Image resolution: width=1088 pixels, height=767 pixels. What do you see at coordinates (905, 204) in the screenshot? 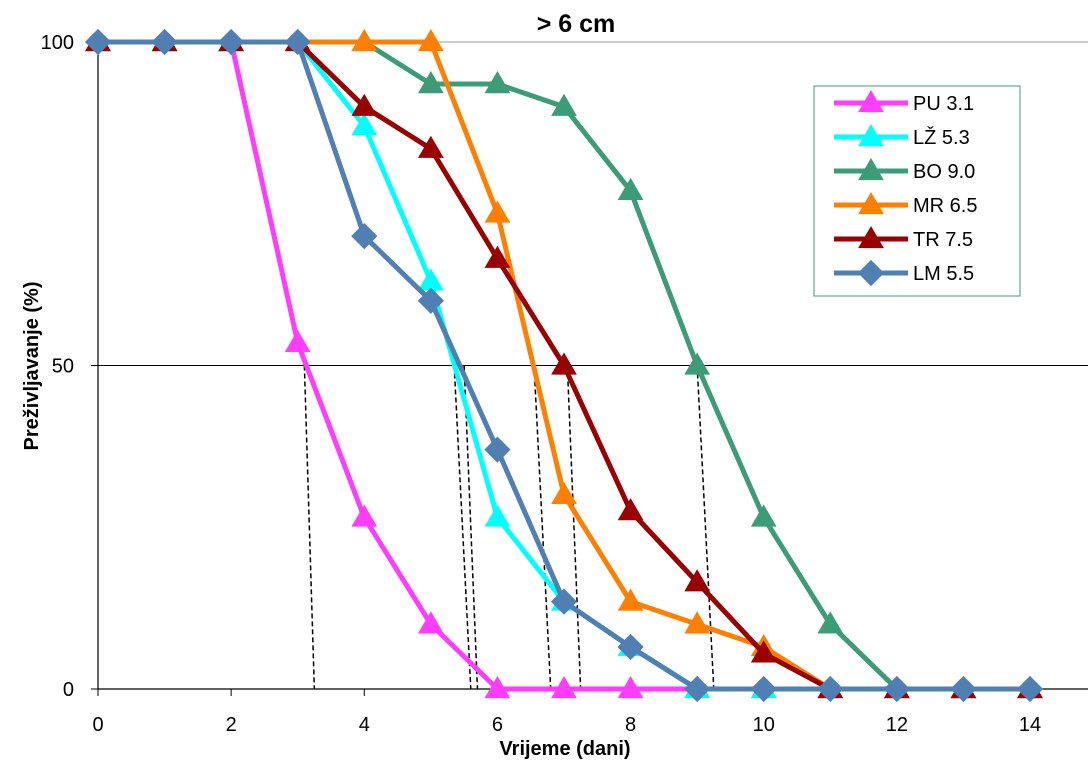
I see `legend-item: MR 6.5` at bounding box center [905, 204].